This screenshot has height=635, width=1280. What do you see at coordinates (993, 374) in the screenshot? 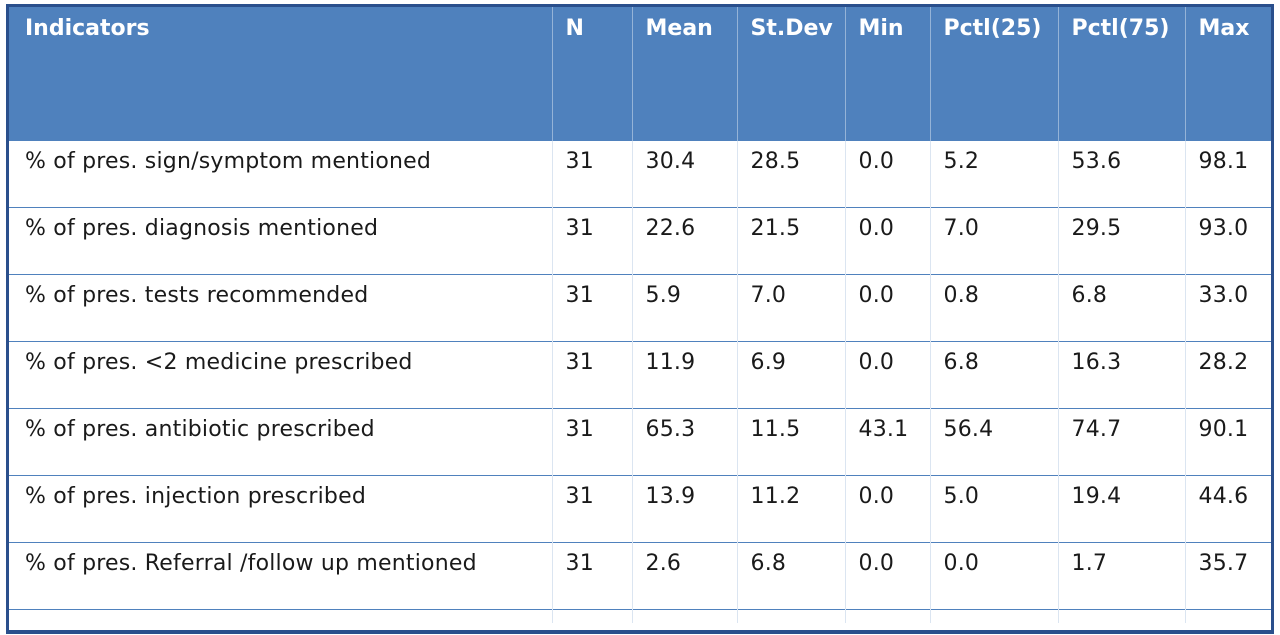
I see `pctl-25-cell: 6.8` at bounding box center [993, 374].